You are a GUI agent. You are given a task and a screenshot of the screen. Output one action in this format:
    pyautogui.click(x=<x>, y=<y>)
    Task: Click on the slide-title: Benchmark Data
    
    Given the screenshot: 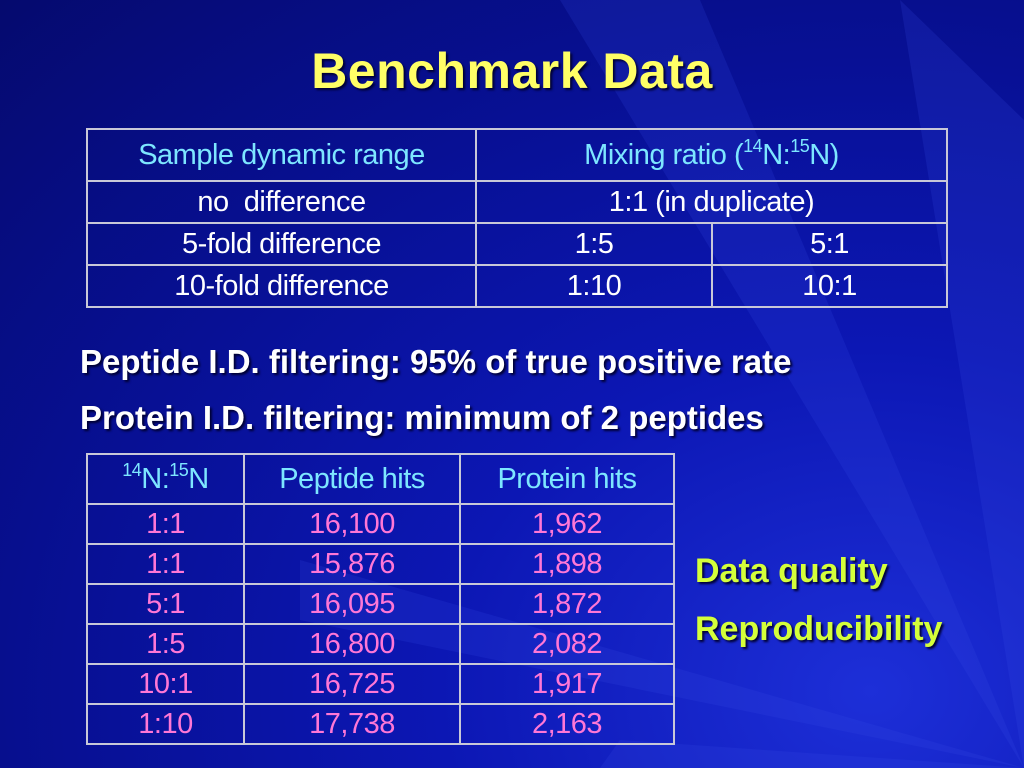 What is the action you would take?
    pyautogui.click(x=512, y=71)
    